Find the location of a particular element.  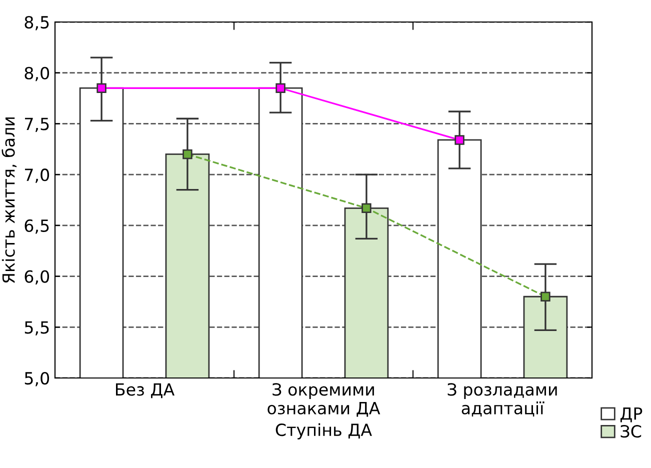

x-axis-title: Ступінь ДА is located at coordinates (324, 431).